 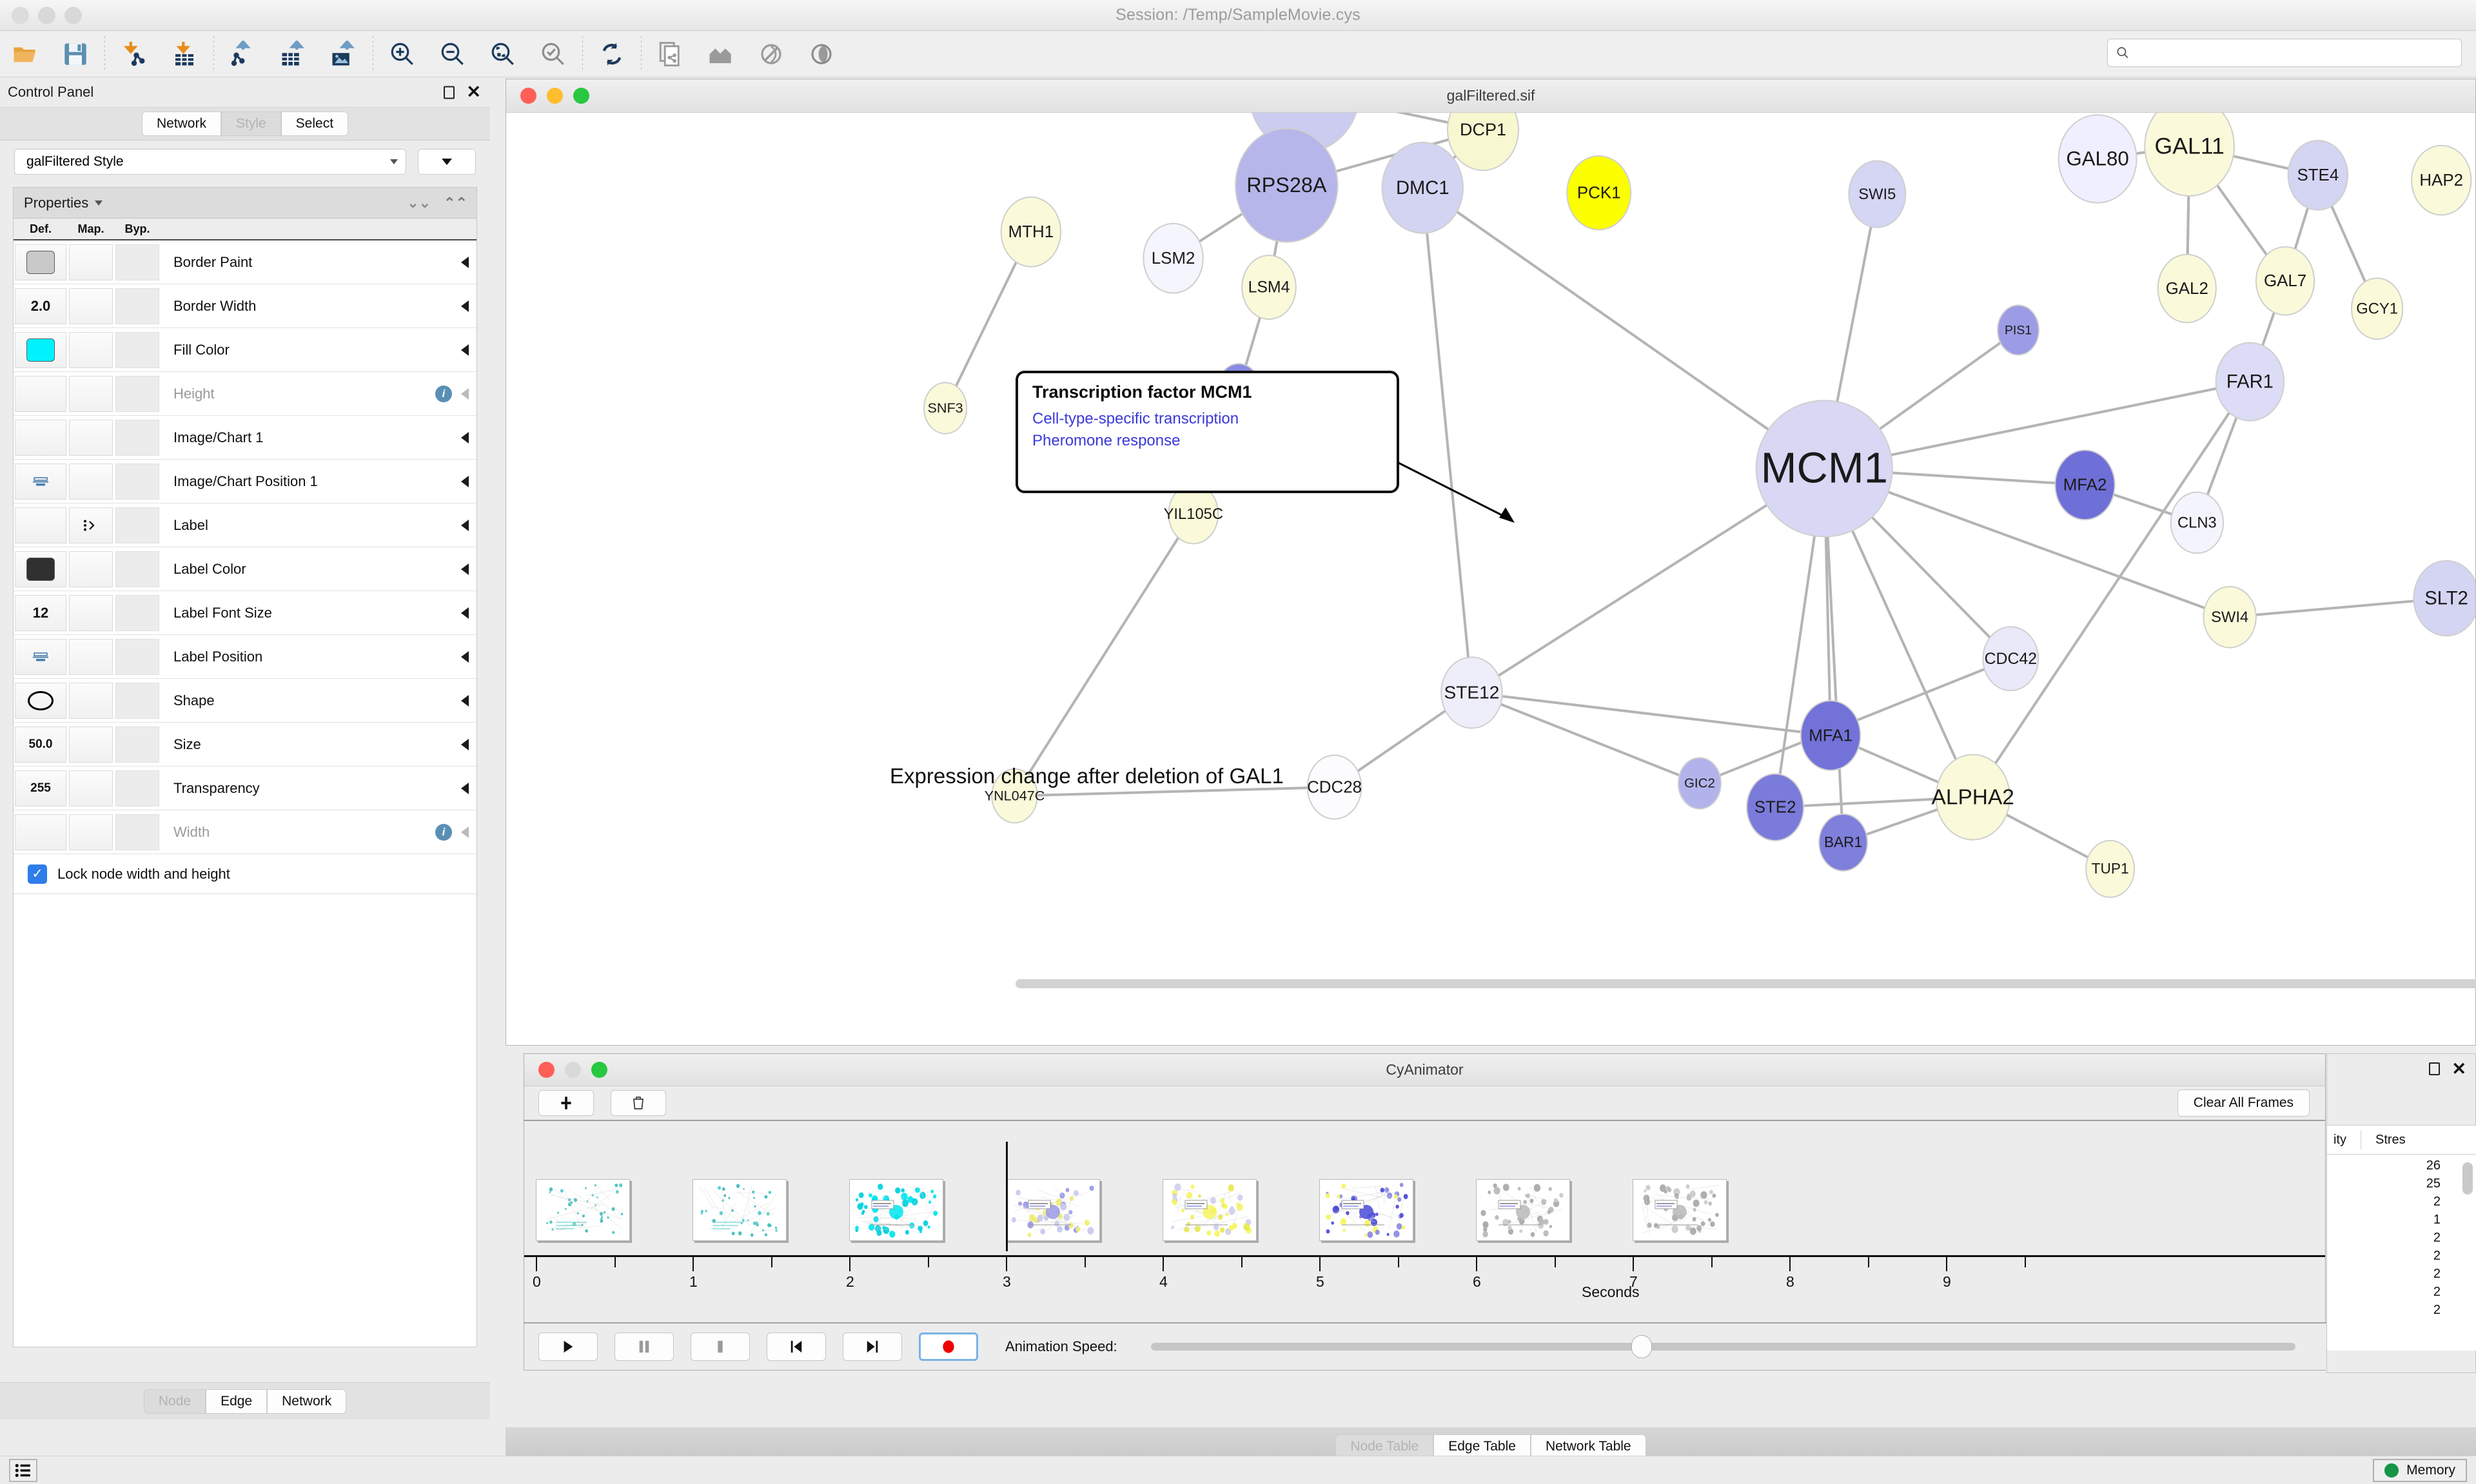 What do you see at coordinates (447, 162) in the screenshot?
I see `style-options-button` at bounding box center [447, 162].